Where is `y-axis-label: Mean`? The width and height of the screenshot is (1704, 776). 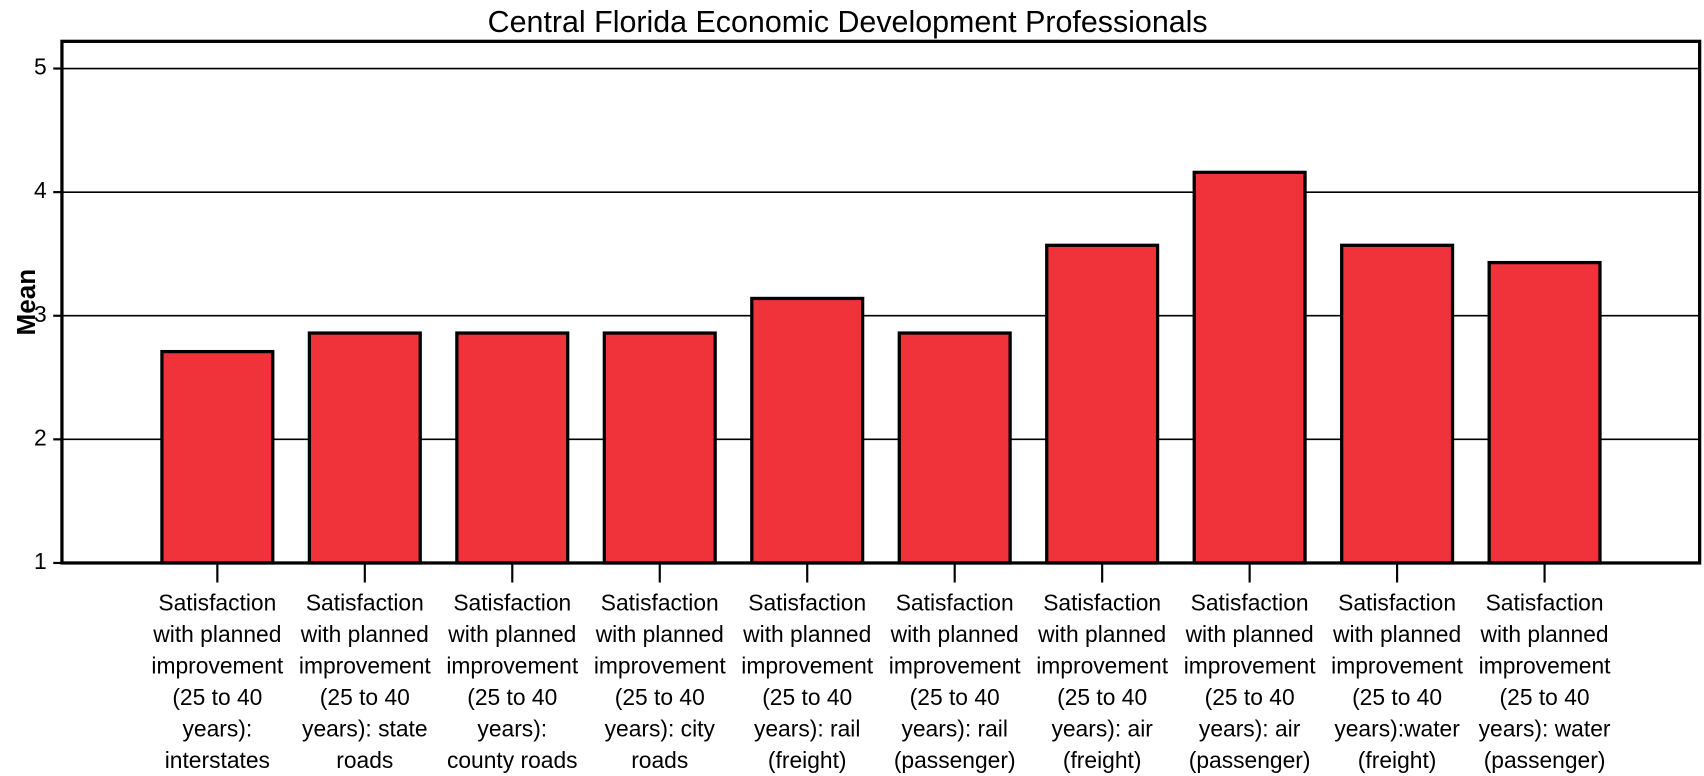 y-axis-label: Mean is located at coordinates (26, 302).